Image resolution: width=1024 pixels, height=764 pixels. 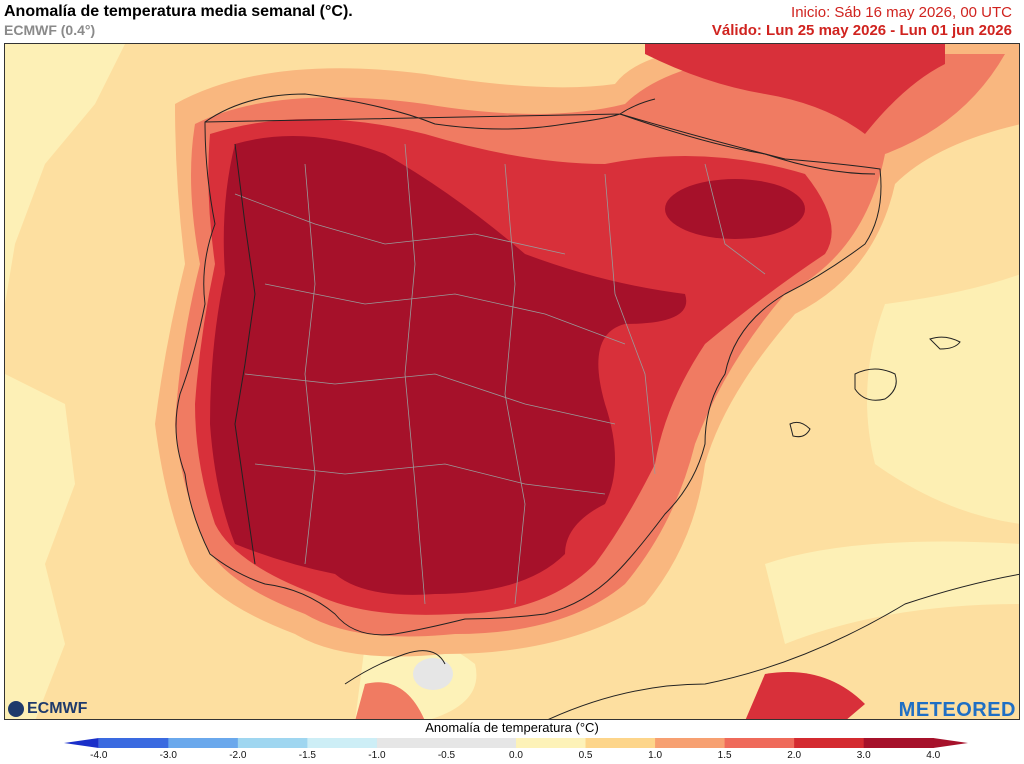 I want to click on sea-patch-west, so click(x=65, y=174).